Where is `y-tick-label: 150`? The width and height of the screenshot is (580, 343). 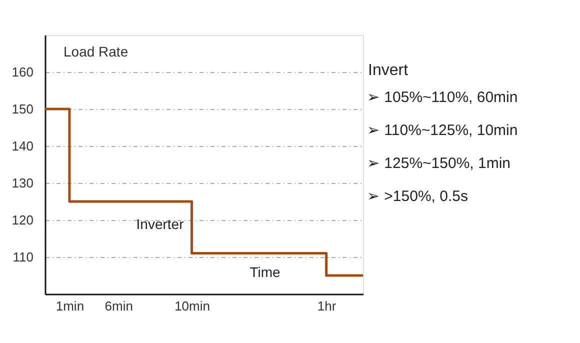
y-tick-label: 150 is located at coordinates (23, 109).